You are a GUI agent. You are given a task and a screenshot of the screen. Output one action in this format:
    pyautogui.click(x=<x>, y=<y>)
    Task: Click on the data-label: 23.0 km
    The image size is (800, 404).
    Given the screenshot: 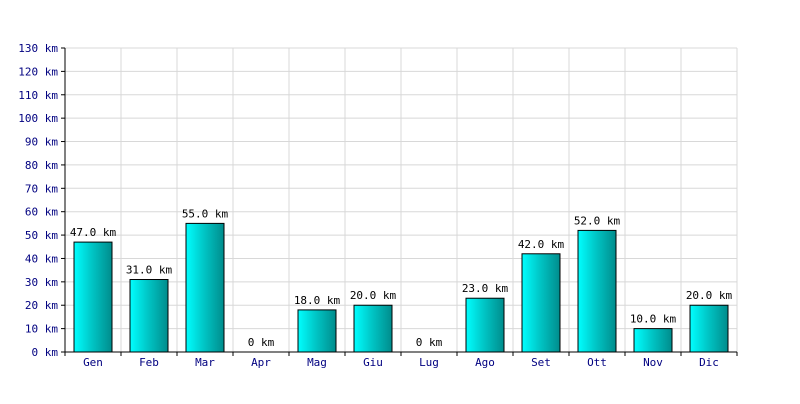 What is the action you would take?
    pyautogui.click(x=485, y=288)
    